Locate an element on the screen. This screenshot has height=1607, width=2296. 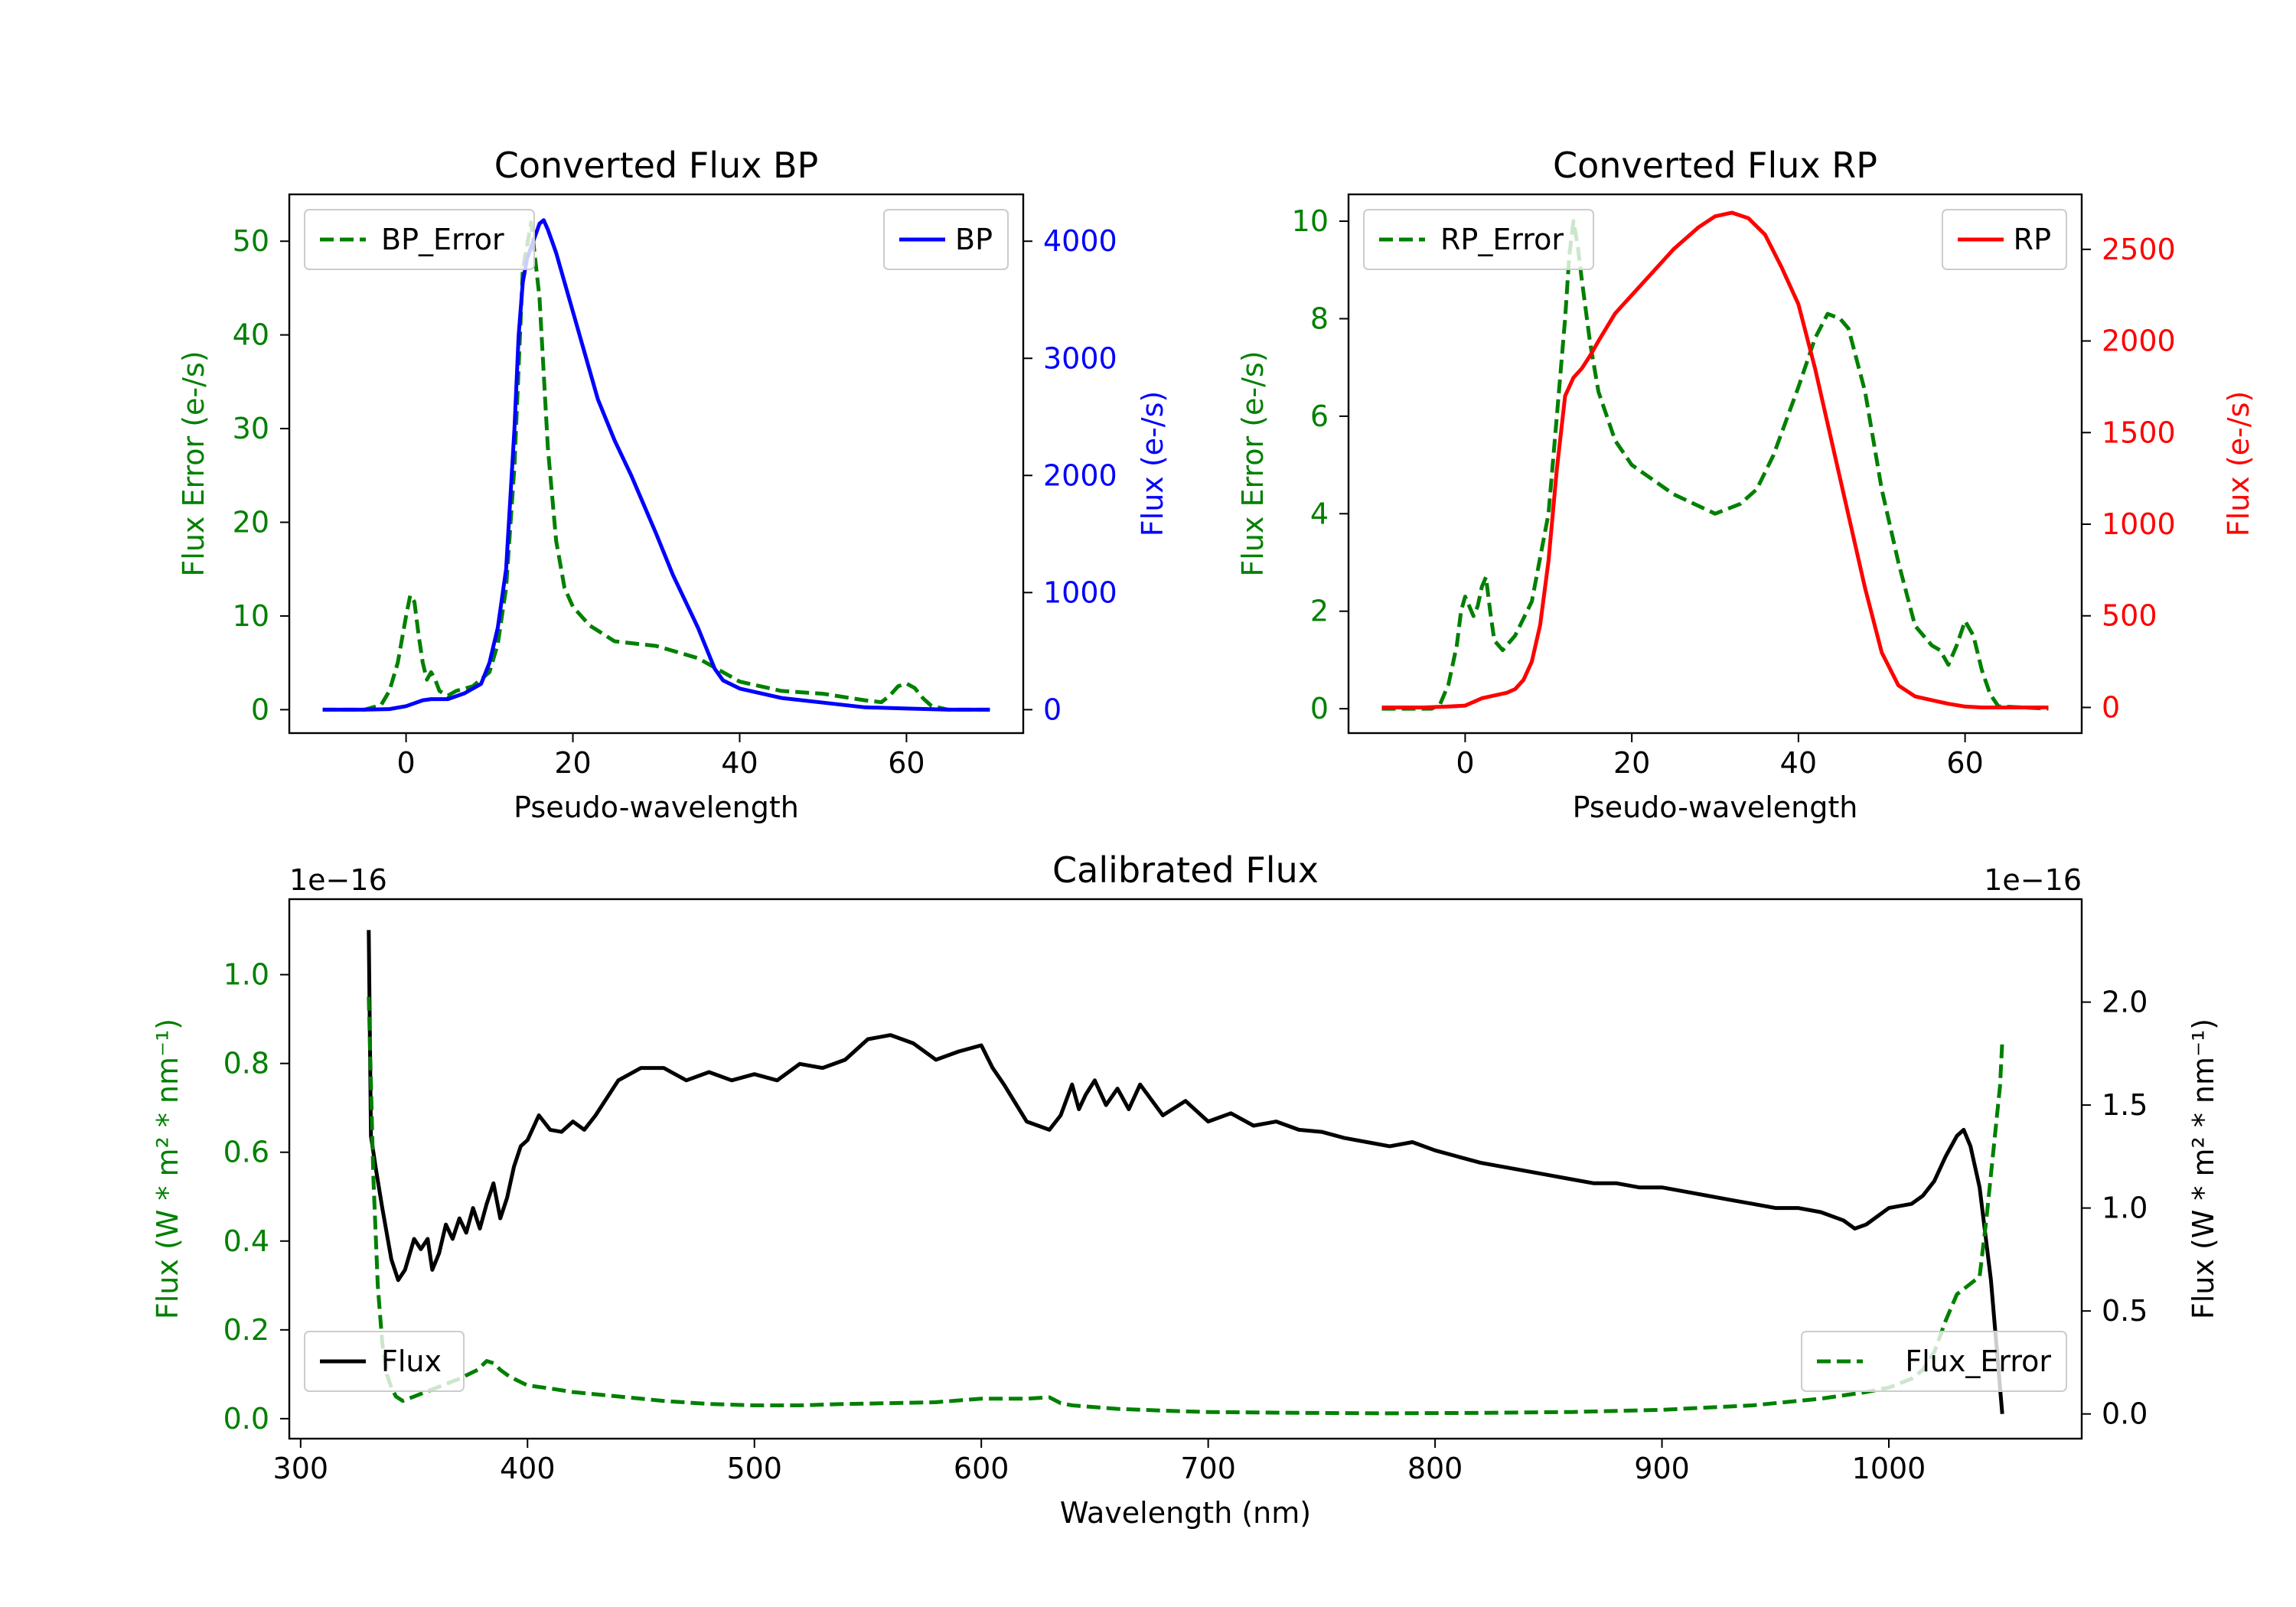
bp-ytick-right-label: 1000 is located at coordinates (1080, 592).